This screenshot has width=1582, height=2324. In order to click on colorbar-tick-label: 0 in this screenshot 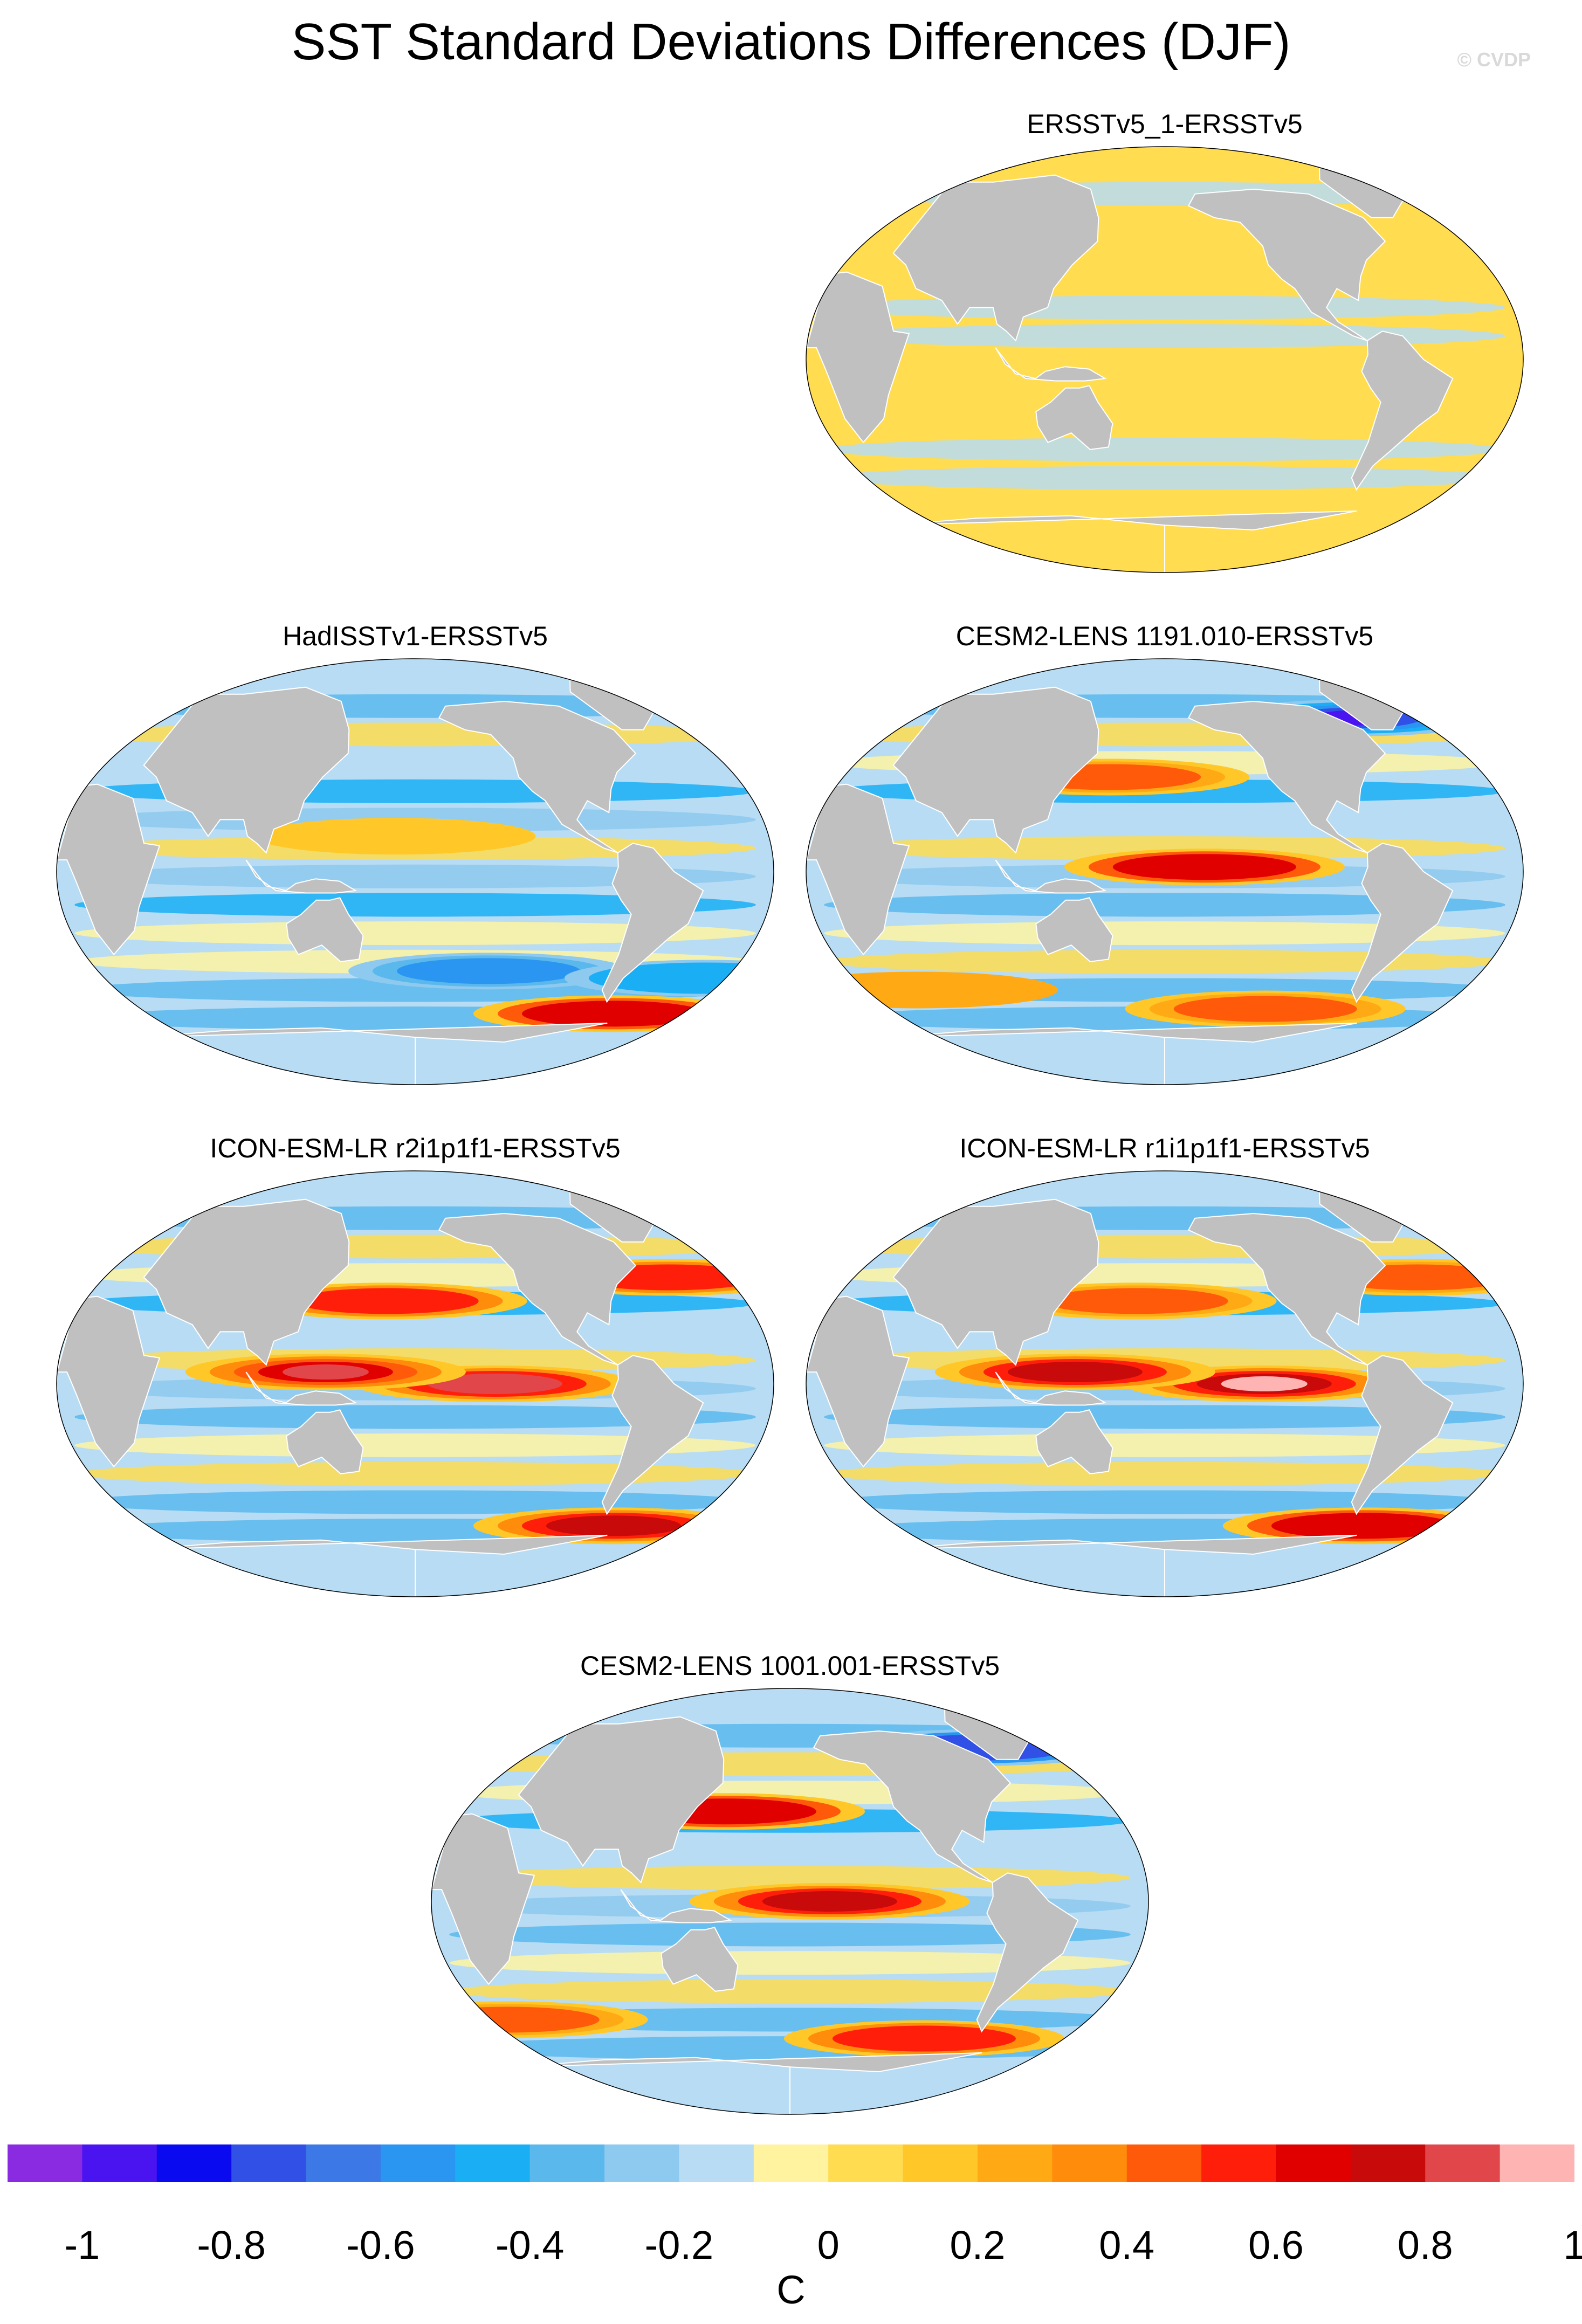, I will do `click(828, 2245)`.